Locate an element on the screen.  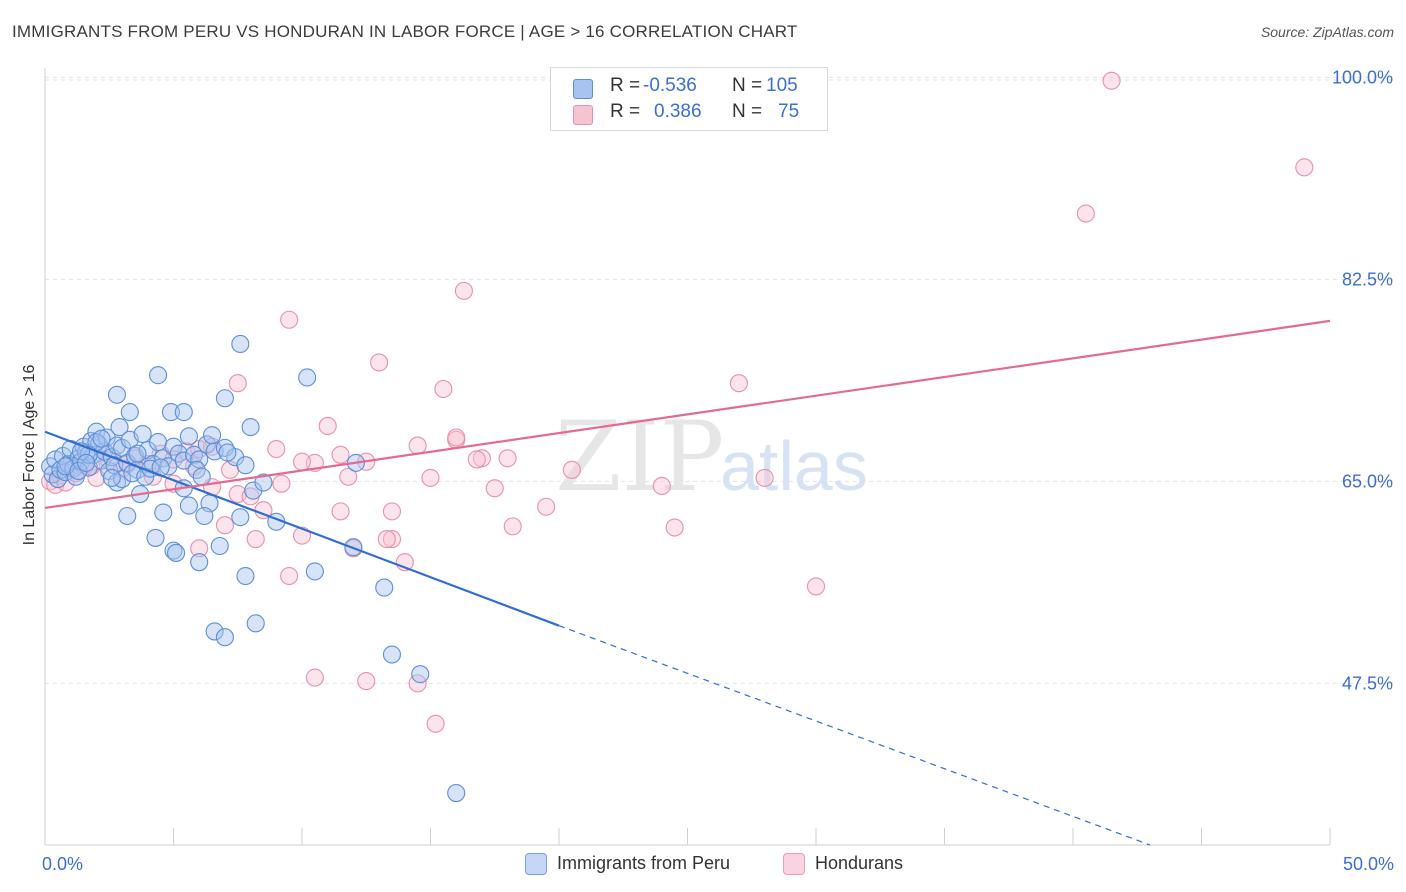
watermark: ZIP atlas is located at coordinates (711, 457).